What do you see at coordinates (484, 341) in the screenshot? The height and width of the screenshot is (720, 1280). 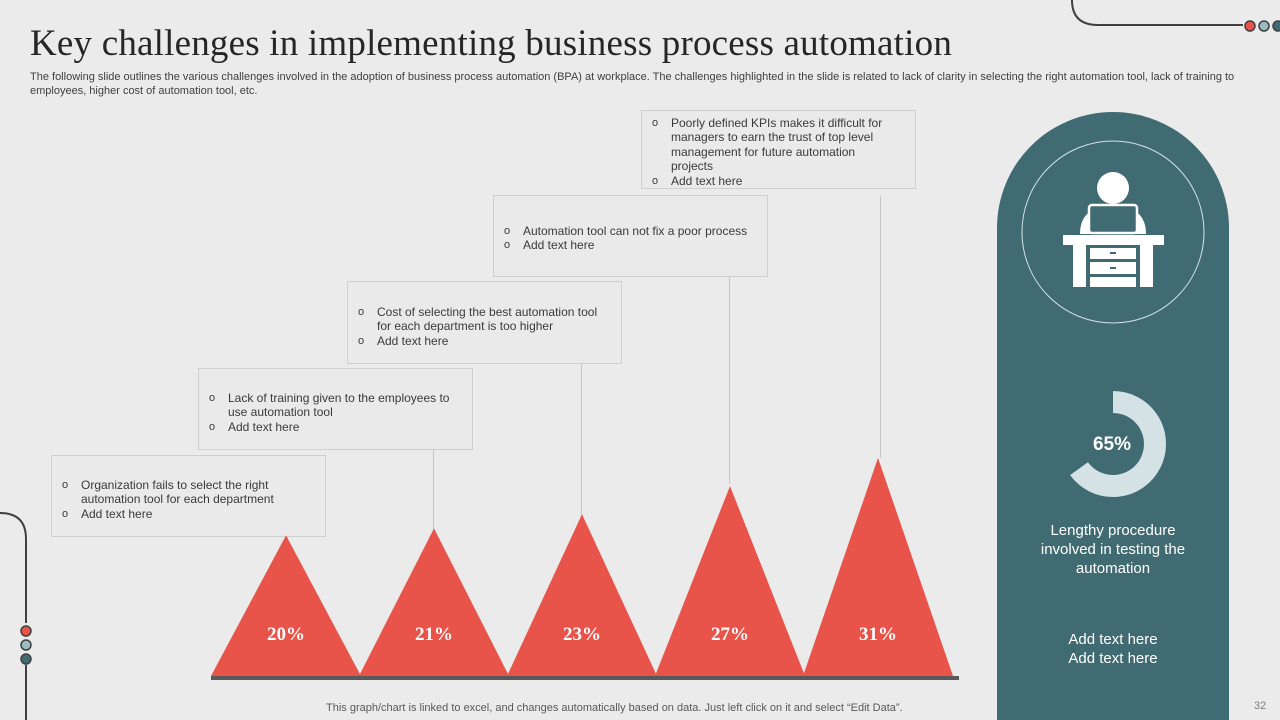 I see `callout-3-point-2: Add text here` at bounding box center [484, 341].